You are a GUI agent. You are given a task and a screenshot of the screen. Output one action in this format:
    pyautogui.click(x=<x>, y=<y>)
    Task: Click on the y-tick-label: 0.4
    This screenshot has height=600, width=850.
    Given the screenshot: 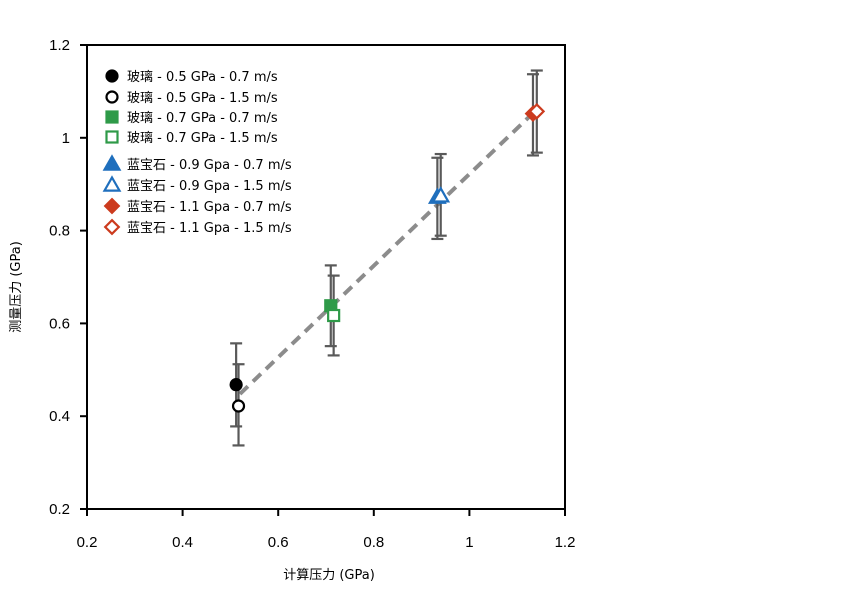 What is the action you would take?
    pyautogui.click(x=59, y=416)
    